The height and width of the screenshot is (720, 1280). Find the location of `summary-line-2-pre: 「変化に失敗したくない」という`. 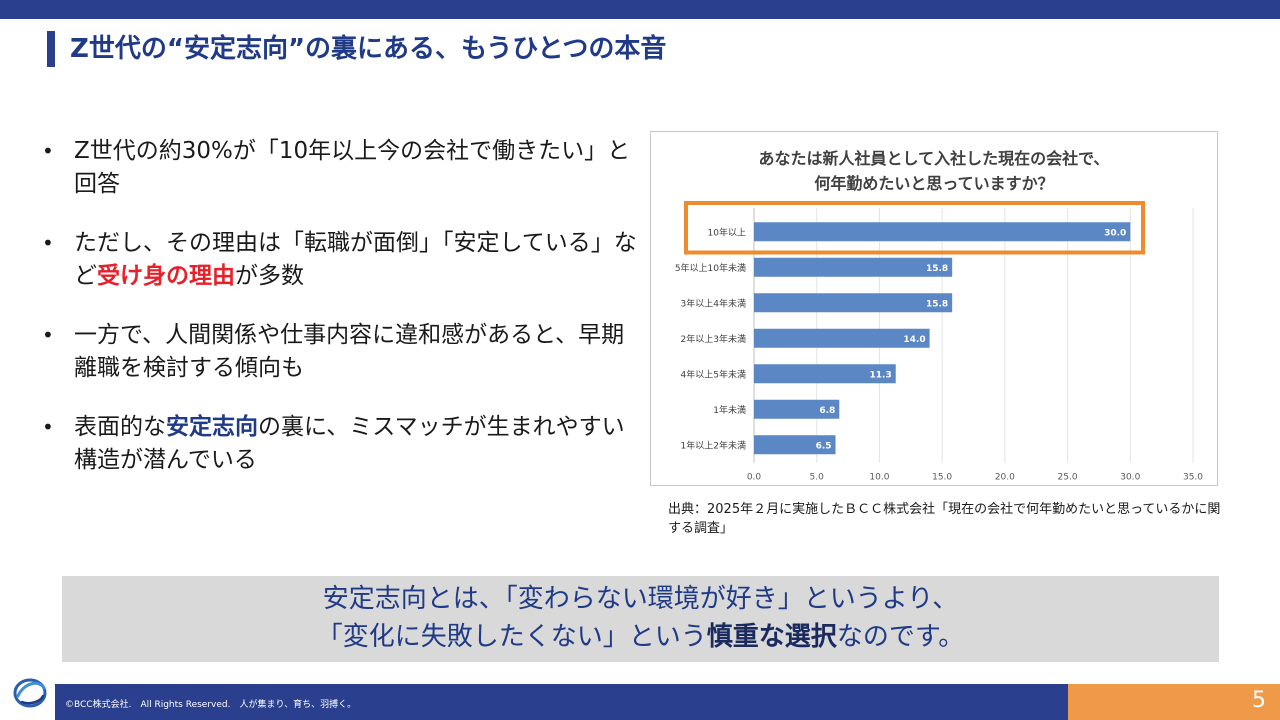

summary-line-2-pre: 「変化に失敗したくない」という is located at coordinates (511, 637).